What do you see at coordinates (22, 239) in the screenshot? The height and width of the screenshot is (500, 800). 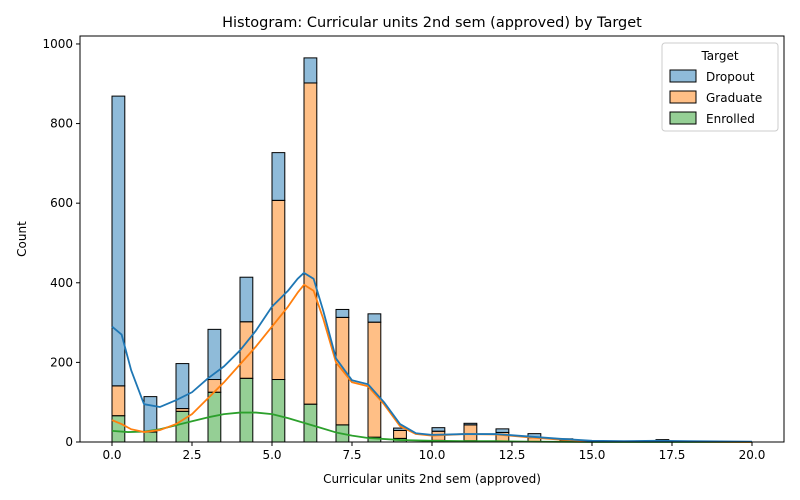 I see `y-axis-label: Count` at bounding box center [22, 239].